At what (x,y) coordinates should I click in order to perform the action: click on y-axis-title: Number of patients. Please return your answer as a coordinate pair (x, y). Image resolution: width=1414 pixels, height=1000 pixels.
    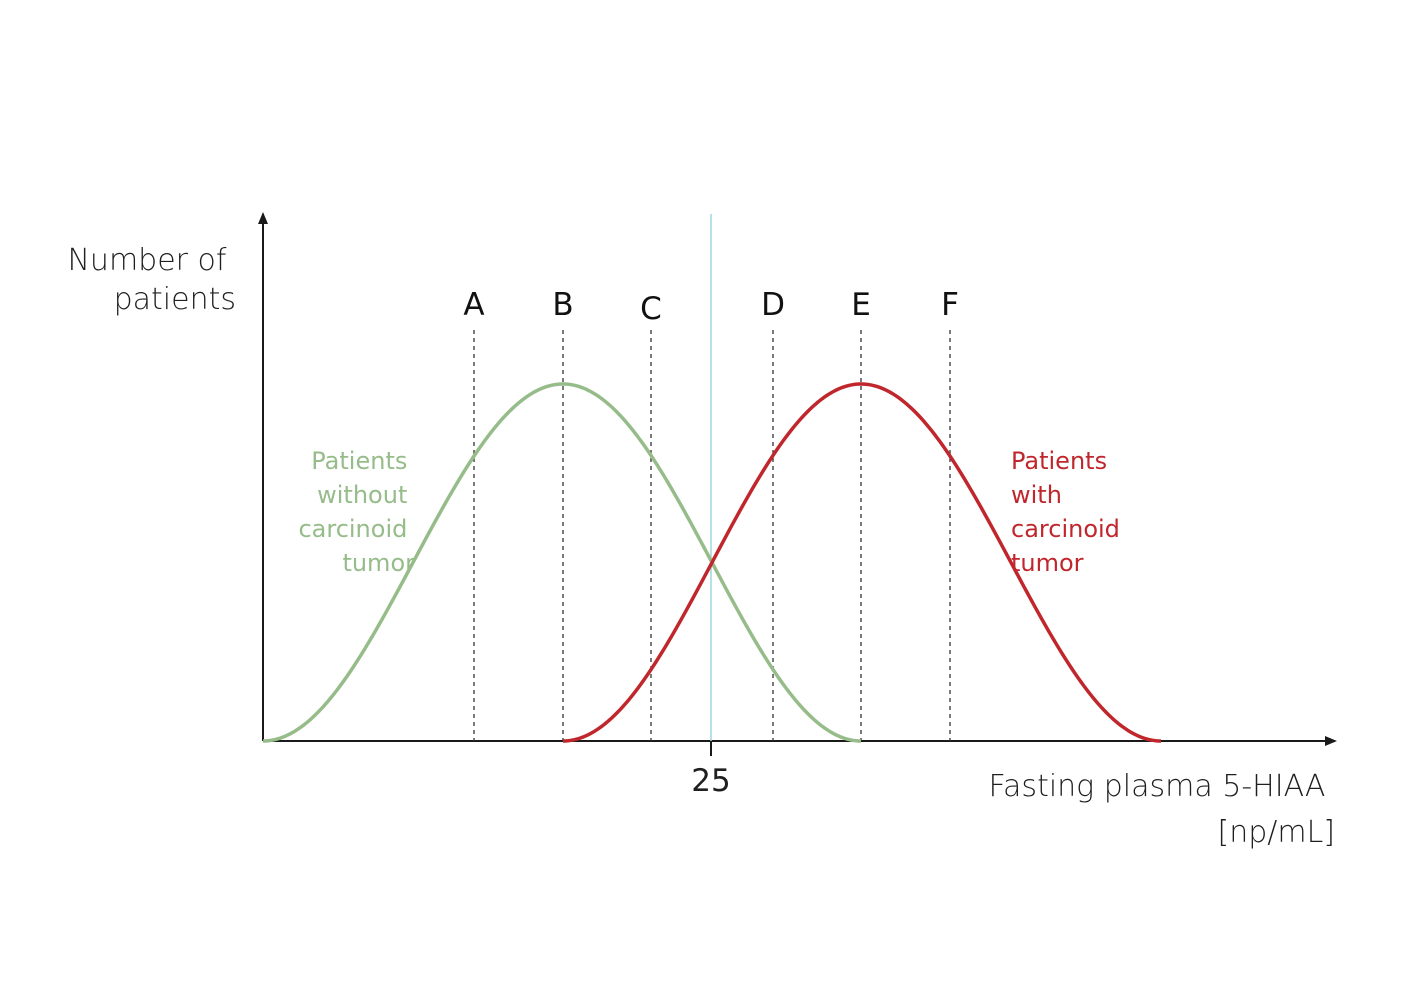
    Looking at the image, I should click on (151, 280).